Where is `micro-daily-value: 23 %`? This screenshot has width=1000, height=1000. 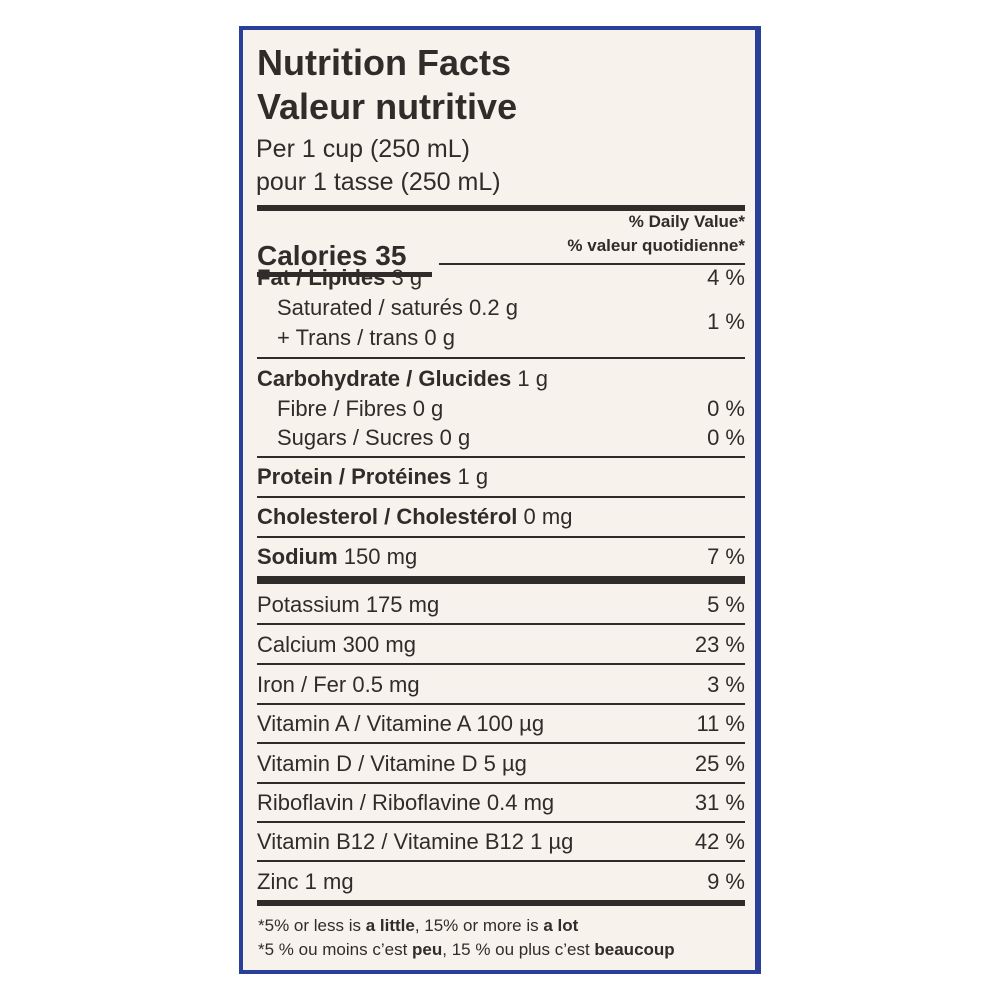 micro-daily-value: 23 % is located at coordinates (719, 644).